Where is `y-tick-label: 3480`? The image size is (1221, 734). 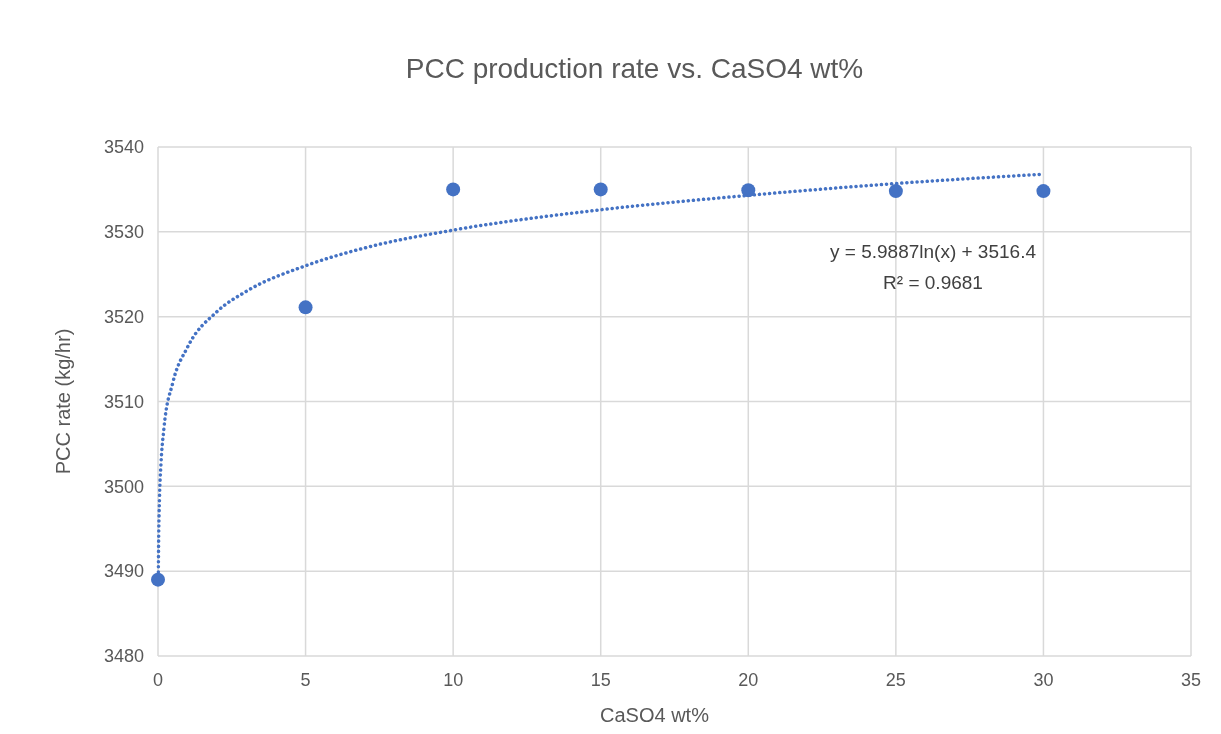
y-tick-label: 3480 is located at coordinates (123, 656).